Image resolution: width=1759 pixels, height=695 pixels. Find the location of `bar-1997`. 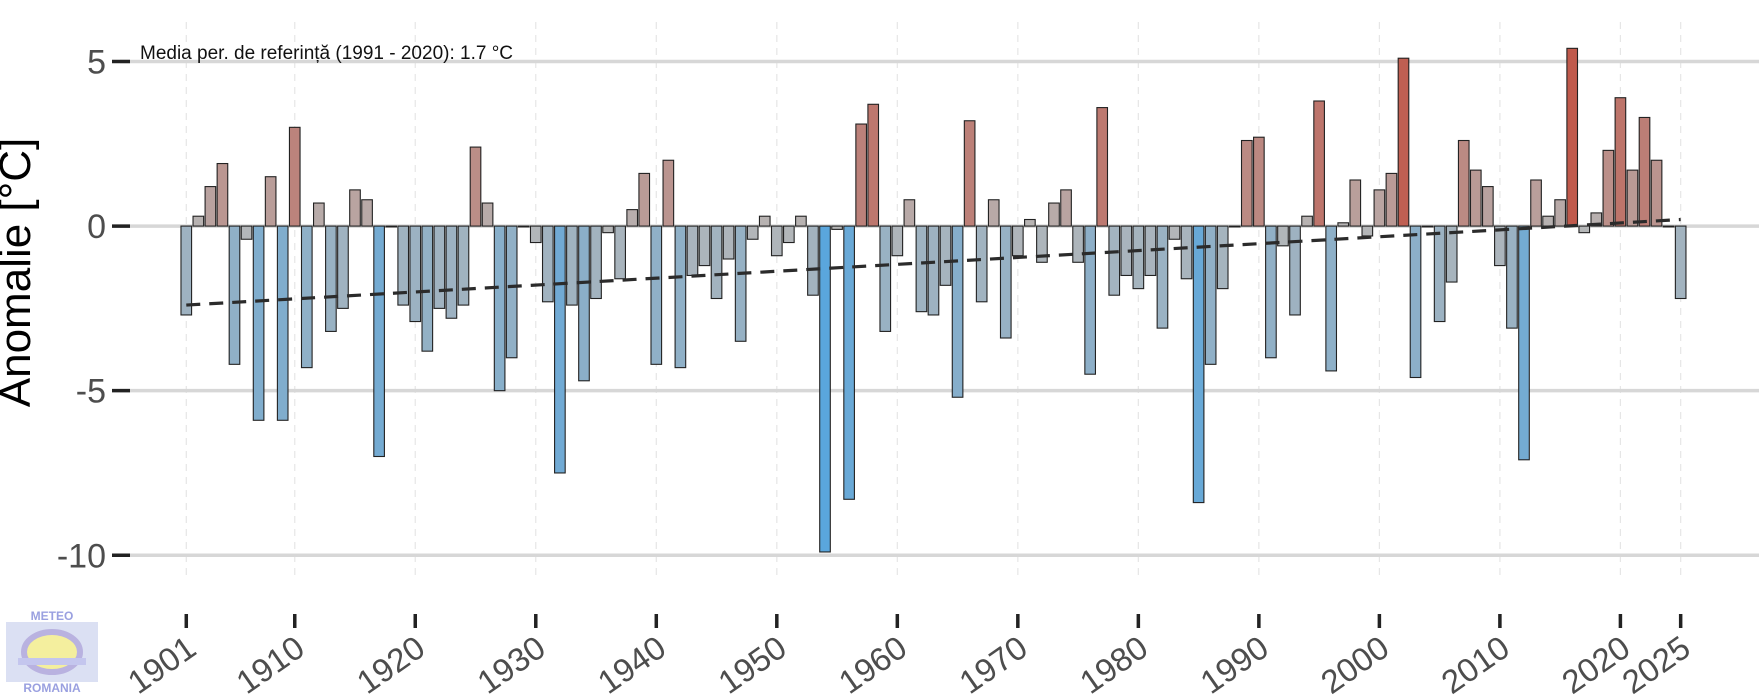

bar-1997 is located at coordinates (1343, 224).